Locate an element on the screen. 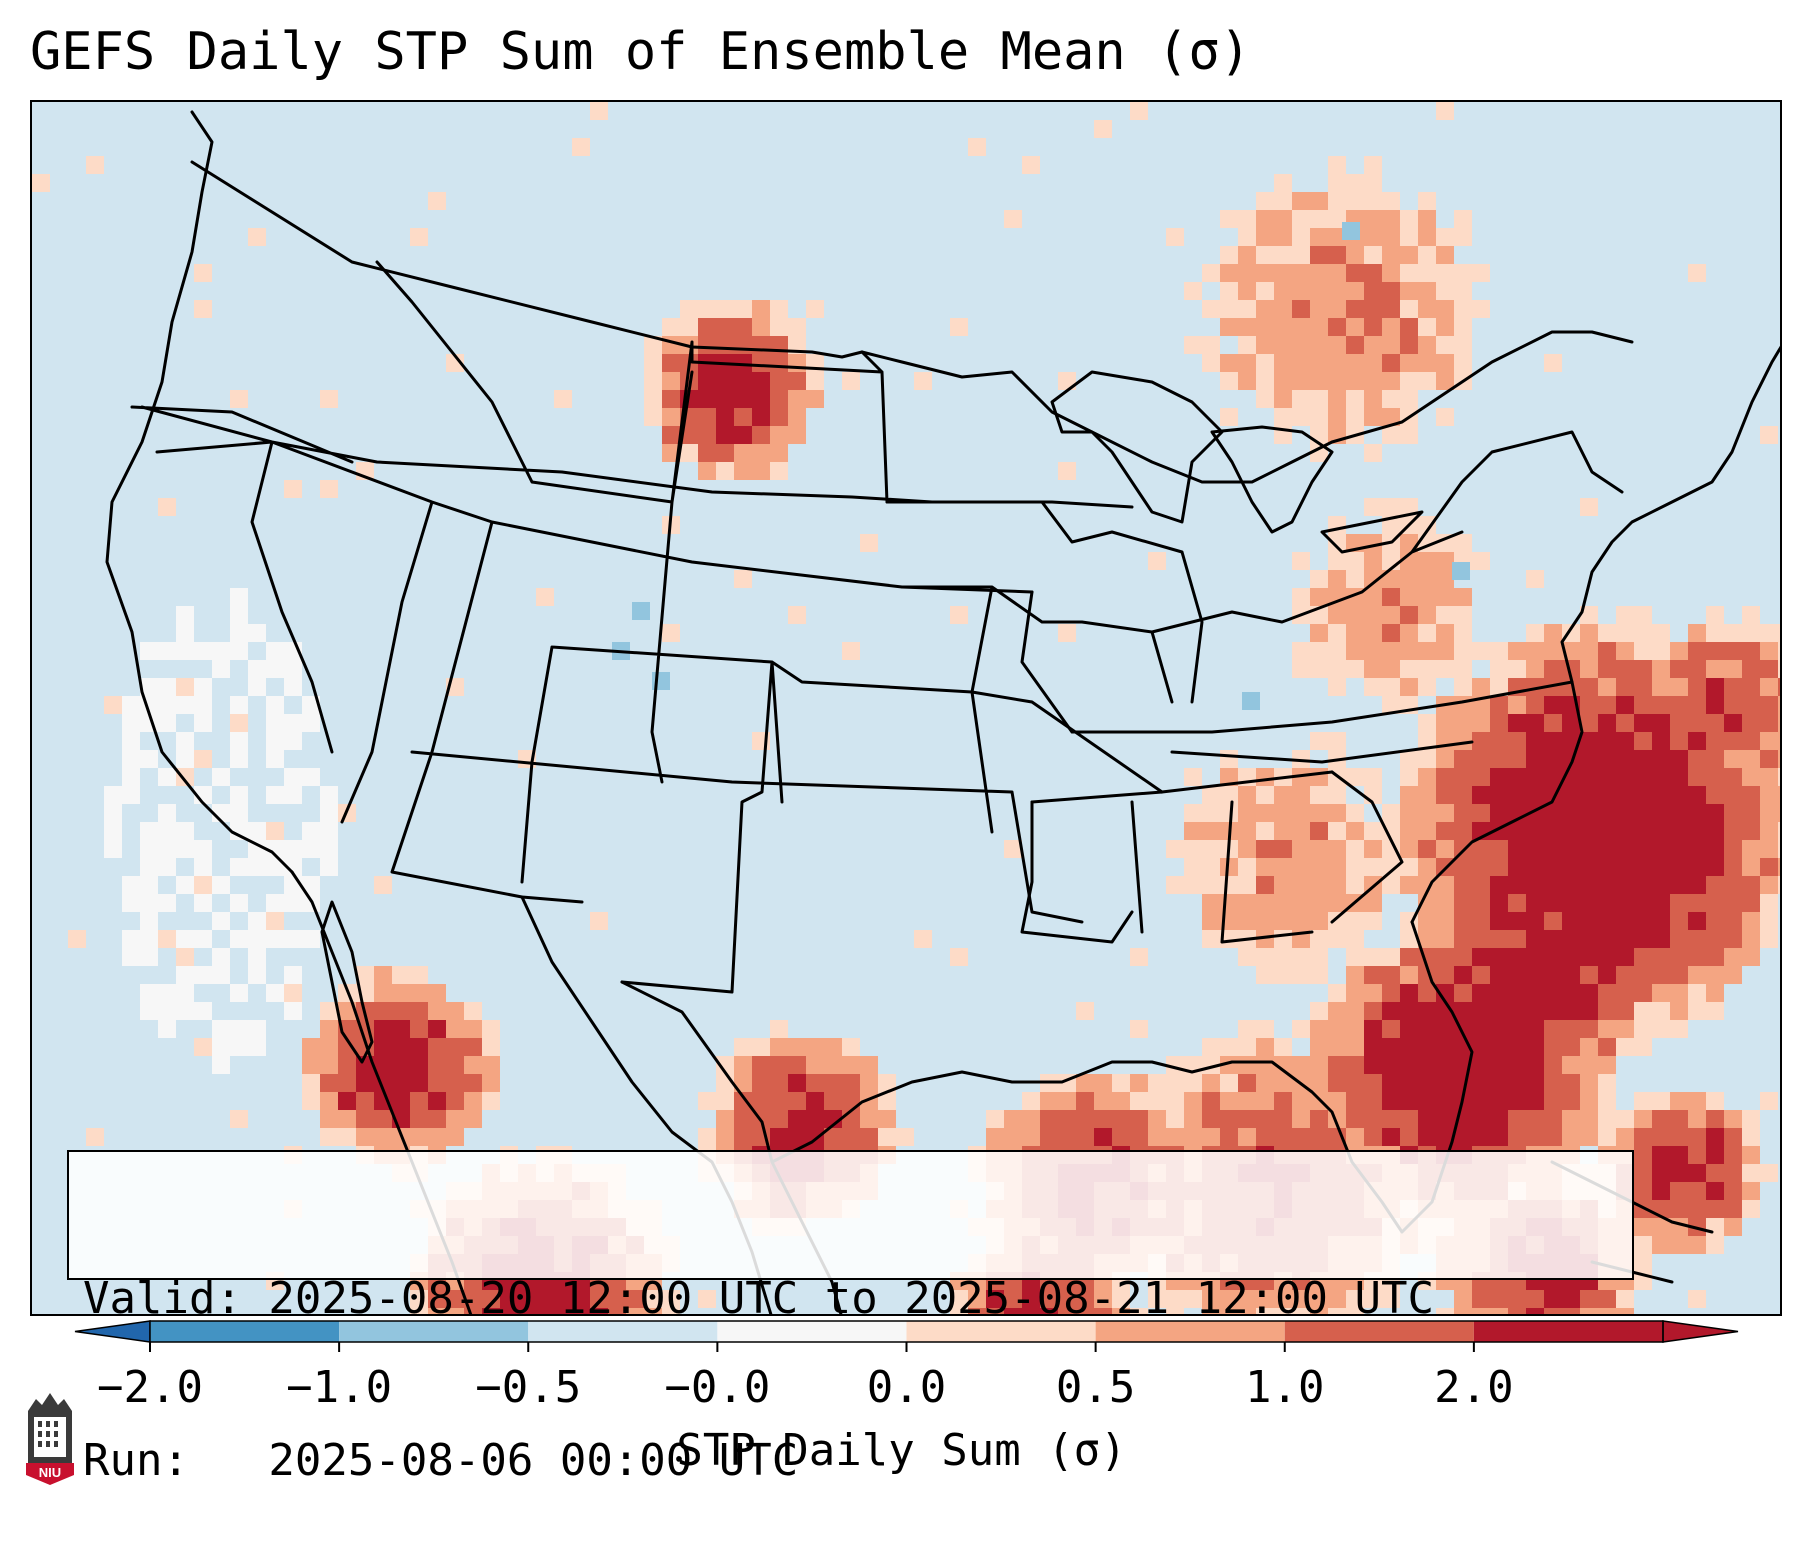 The width and height of the screenshot is (1803, 1542). colorbar-tick-label: 0.5 is located at coordinates (1095, 1387).